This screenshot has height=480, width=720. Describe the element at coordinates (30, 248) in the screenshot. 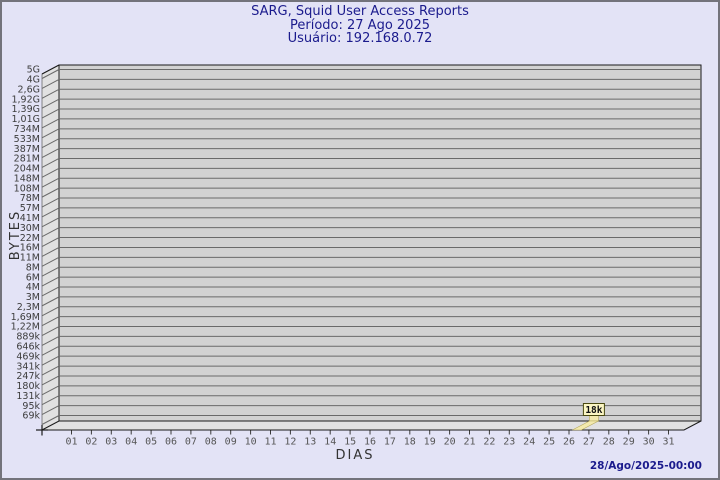

I see `y-tick-label: 16M` at that location.